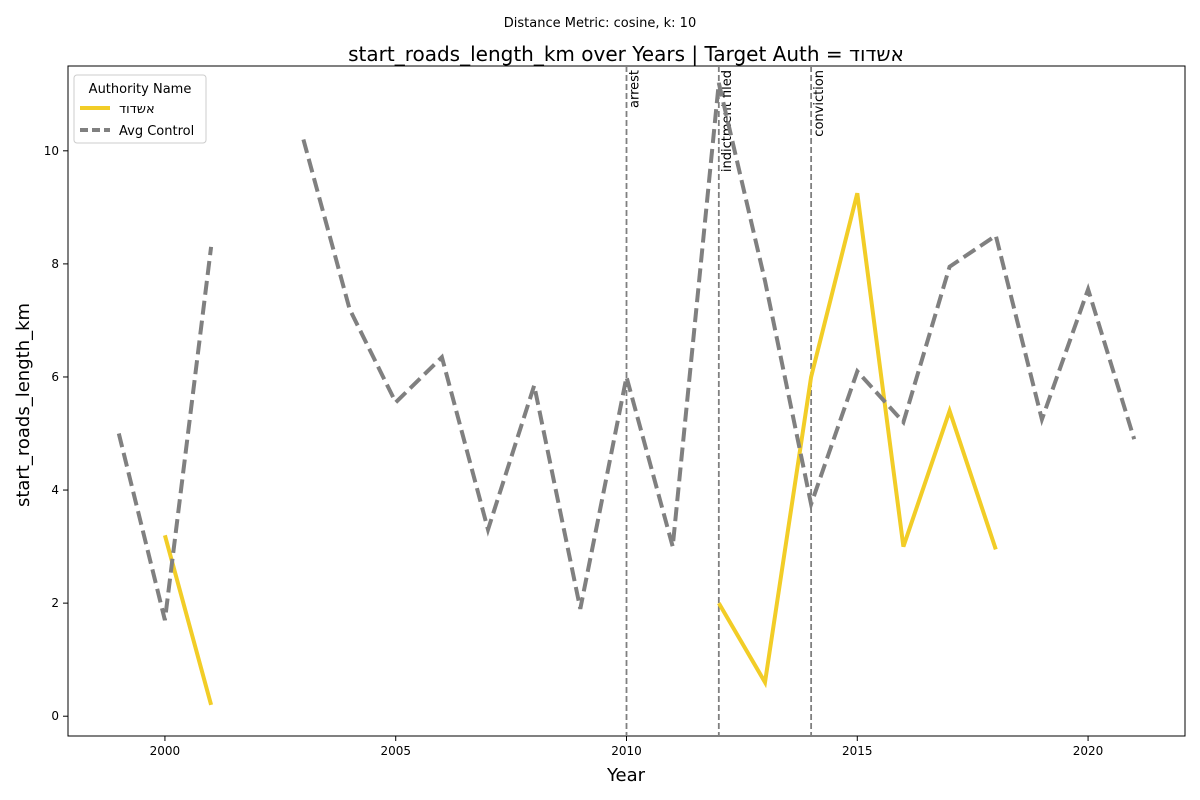 The image size is (1200, 800). I want to click on legend-entry: Avg Control, so click(156, 131).